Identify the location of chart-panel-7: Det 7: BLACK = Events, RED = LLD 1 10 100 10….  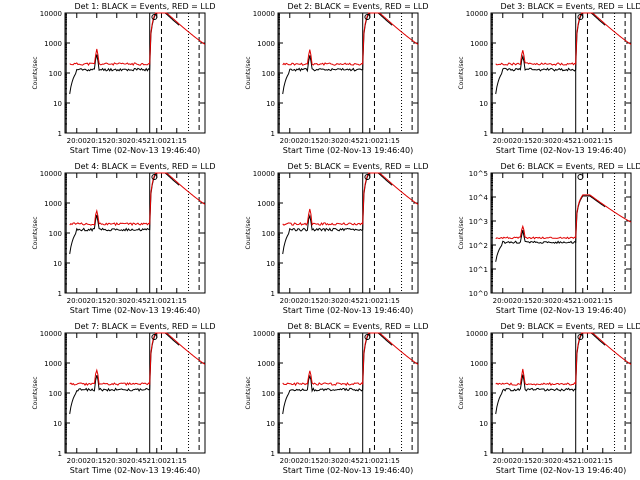
(123, 398).